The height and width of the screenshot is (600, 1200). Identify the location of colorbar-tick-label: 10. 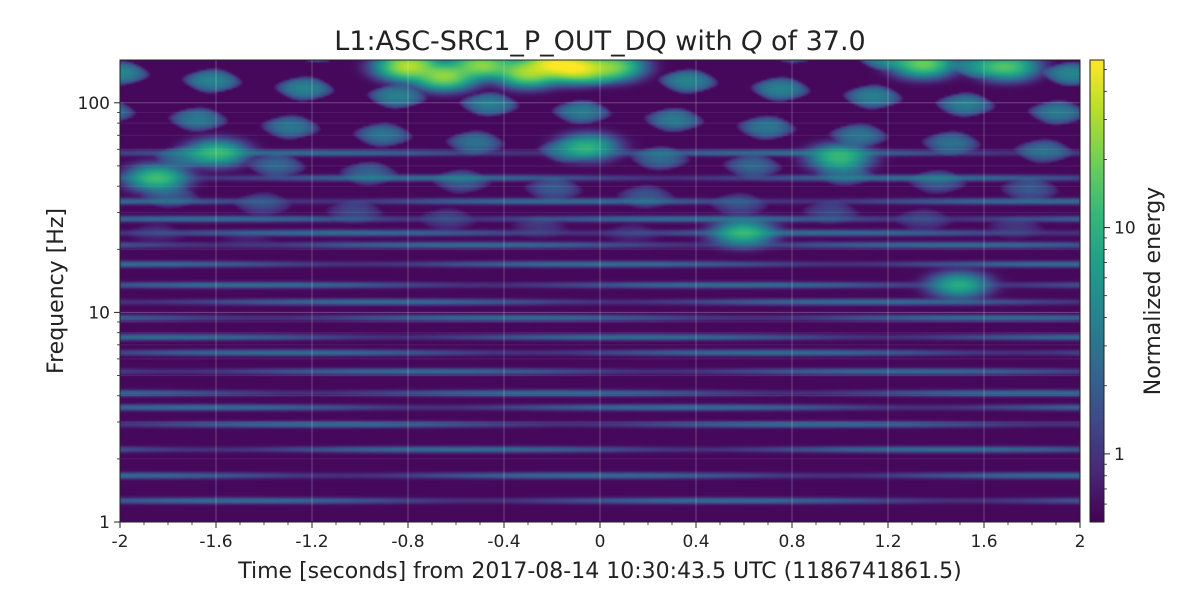
(1125, 229).